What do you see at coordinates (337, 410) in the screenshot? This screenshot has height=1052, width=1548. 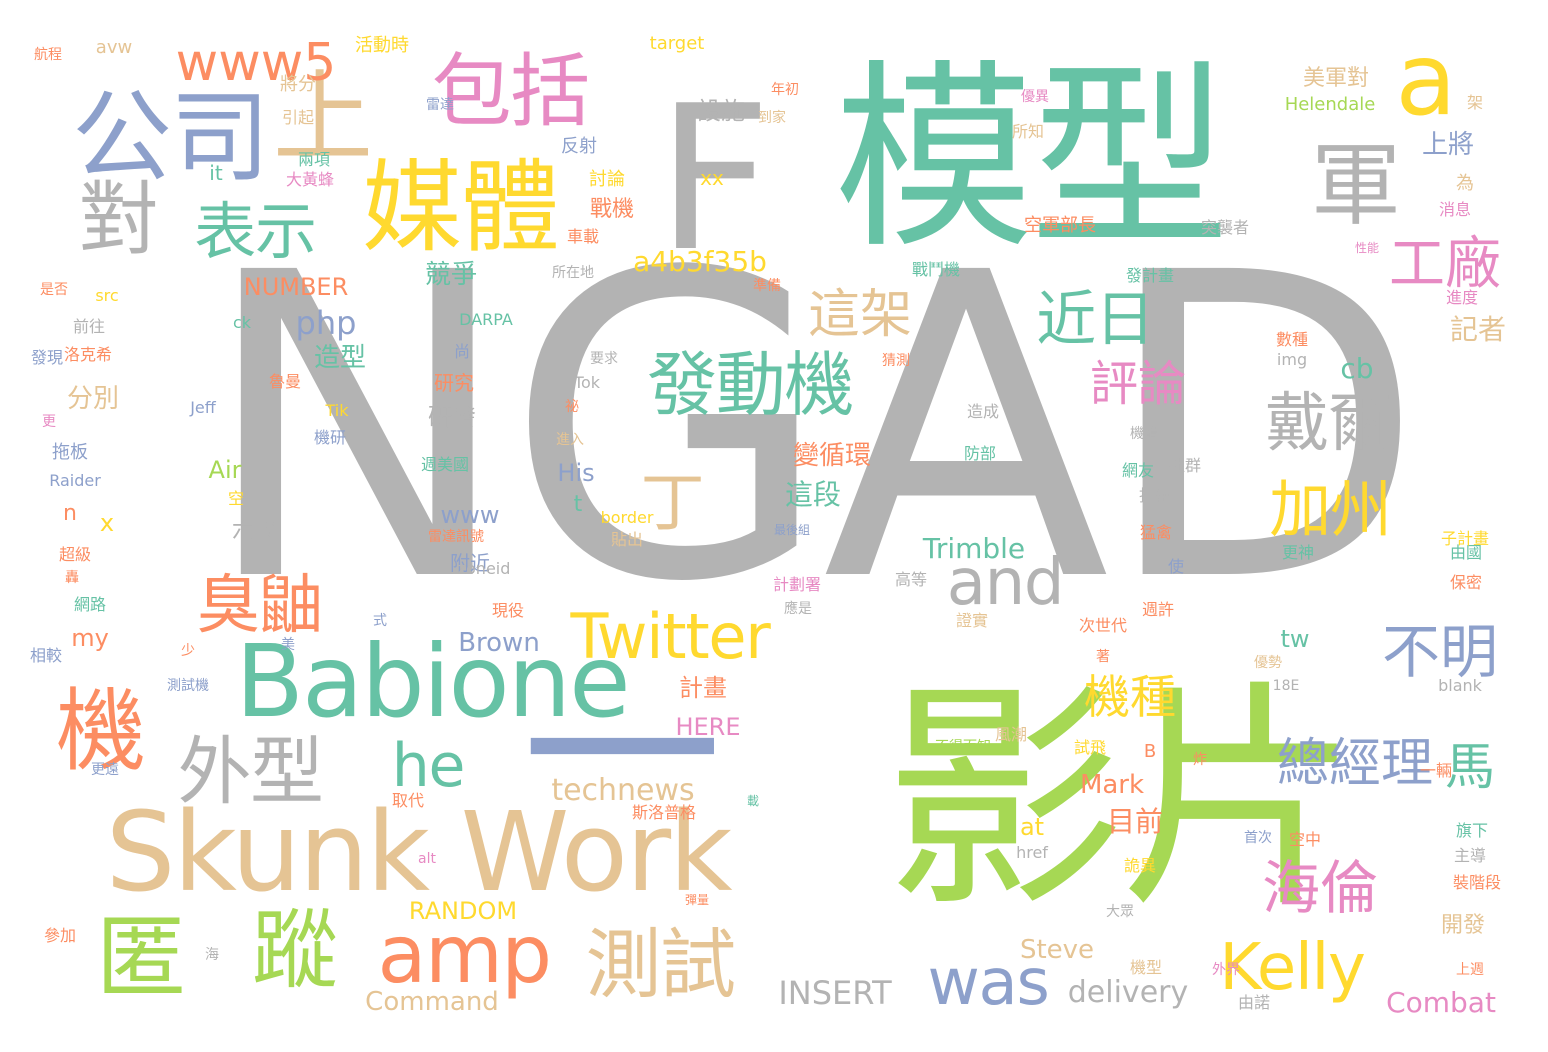 I see `word-124: Tik` at bounding box center [337, 410].